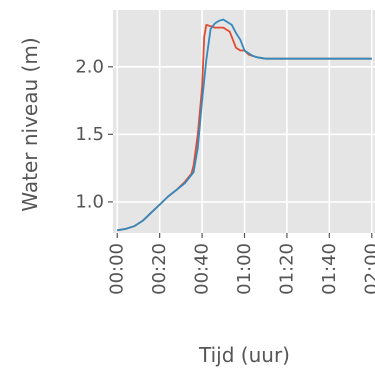 This screenshot has height=369, width=375. I want to click on x-tick-label: 00:00, so click(117, 269).